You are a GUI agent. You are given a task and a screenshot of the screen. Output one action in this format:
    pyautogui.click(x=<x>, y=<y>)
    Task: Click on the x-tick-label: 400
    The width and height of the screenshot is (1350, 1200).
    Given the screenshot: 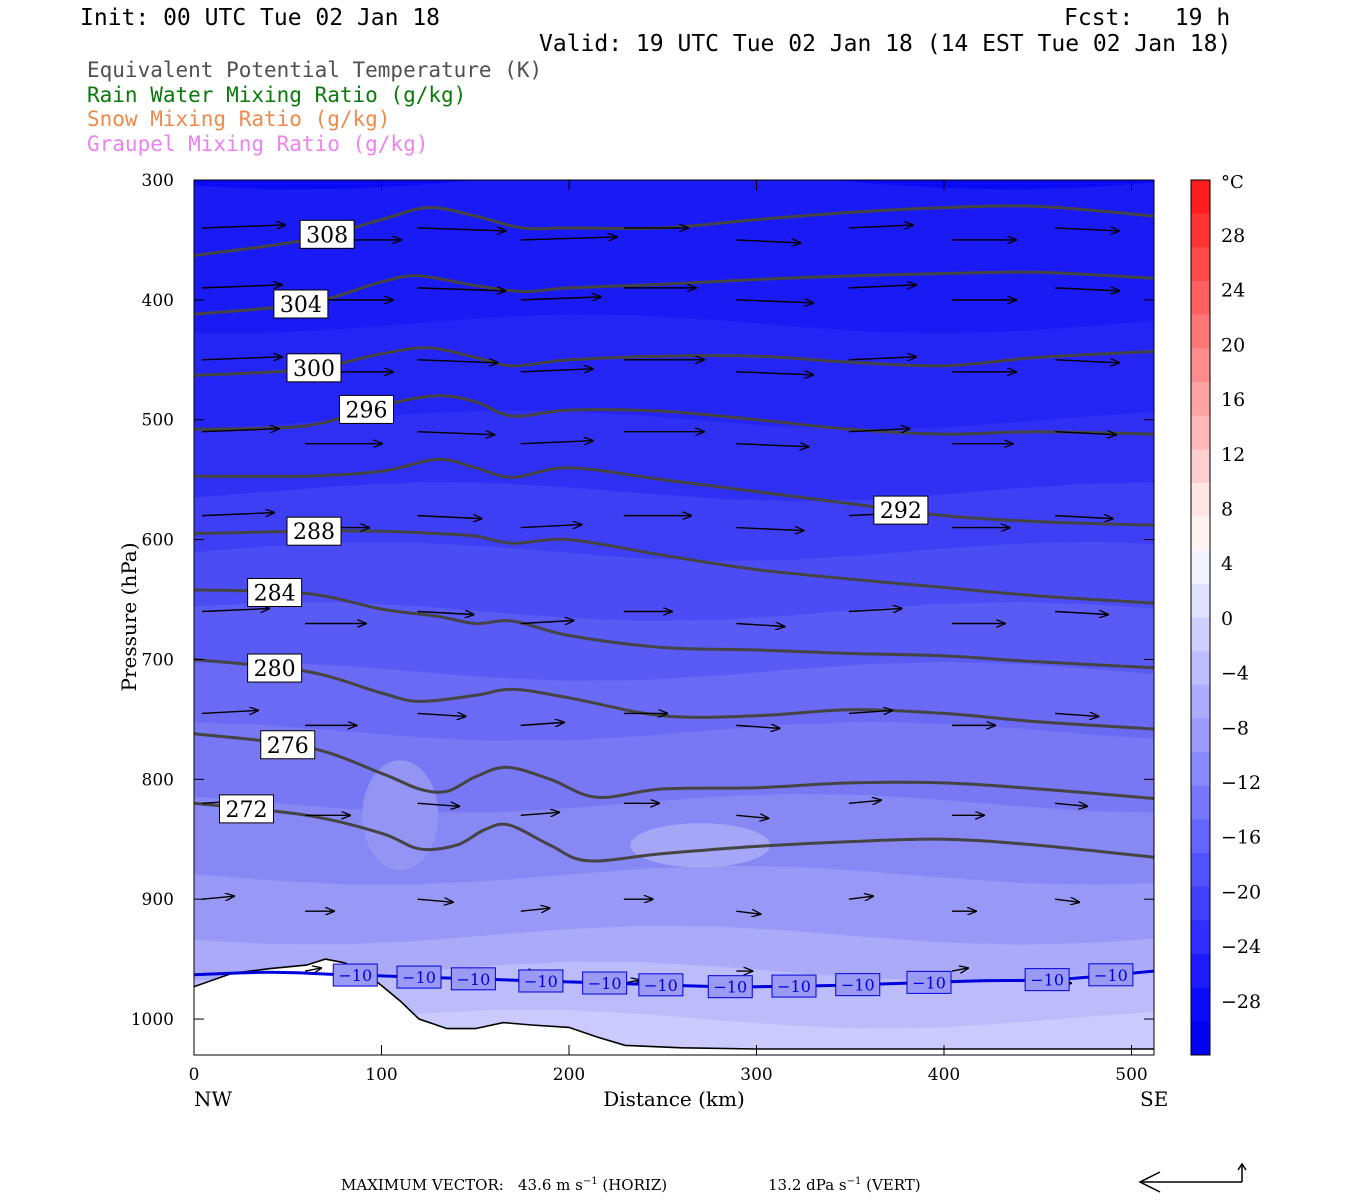 What is the action you would take?
    pyautogui.click(x=944, y=1075)
    